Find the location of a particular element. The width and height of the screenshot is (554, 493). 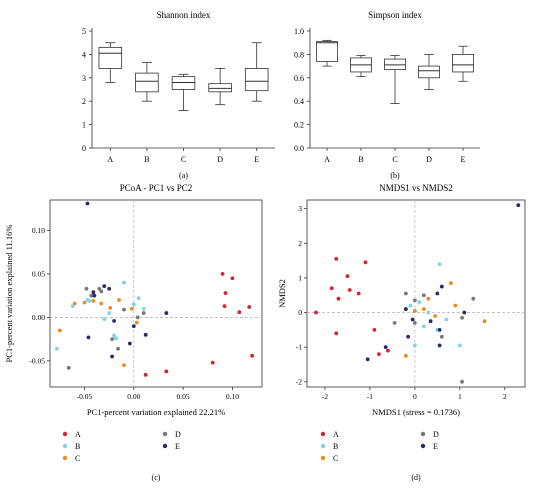

y-axis-label: PC1-percent variation explained 11.16% is located at coordinates (9, 293).